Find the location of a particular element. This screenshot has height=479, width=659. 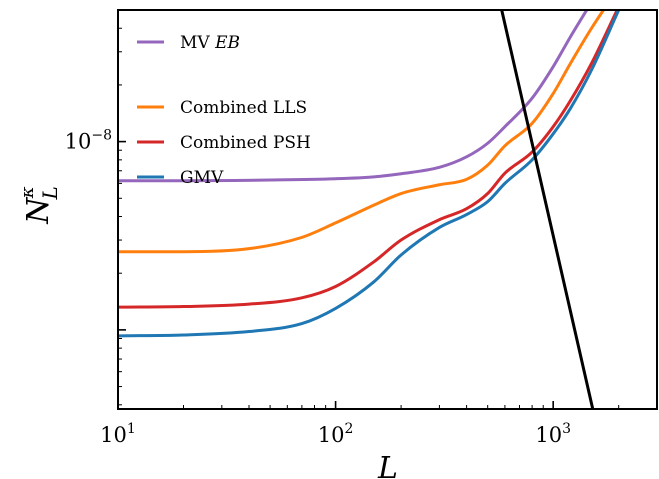

y-axis-label-super: κ is located at coordinates (27, 192).